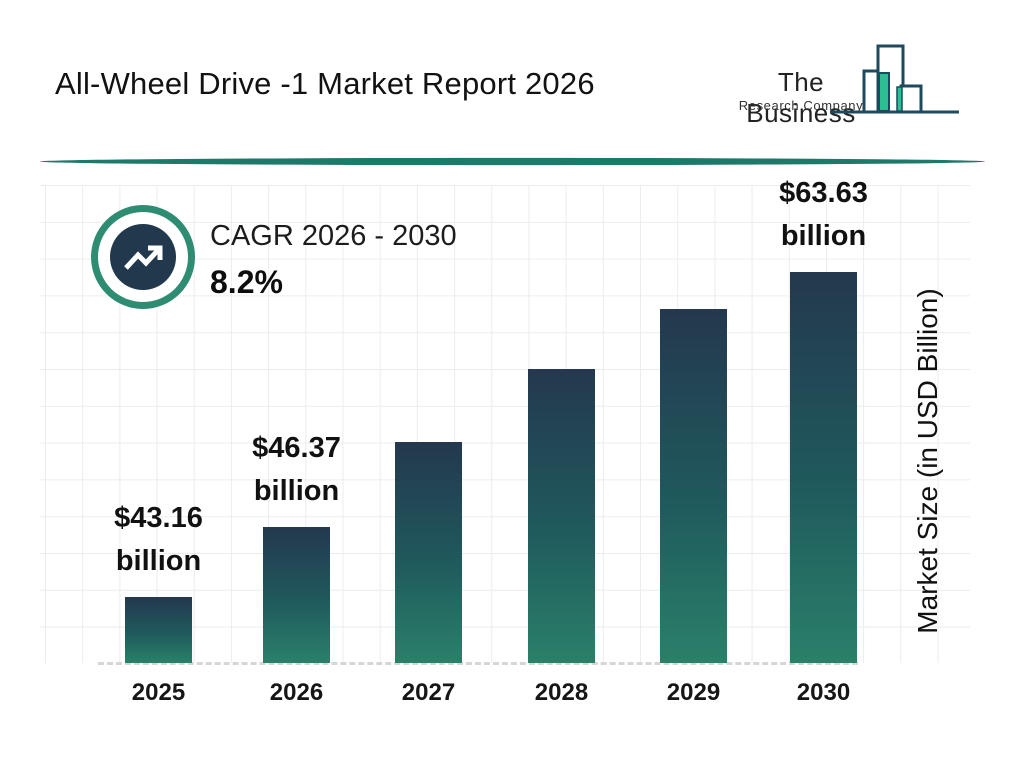 The width and height of the screenshot is (1024, 768). I want to click on x-tick-2028: 2028, so click(561, 692).